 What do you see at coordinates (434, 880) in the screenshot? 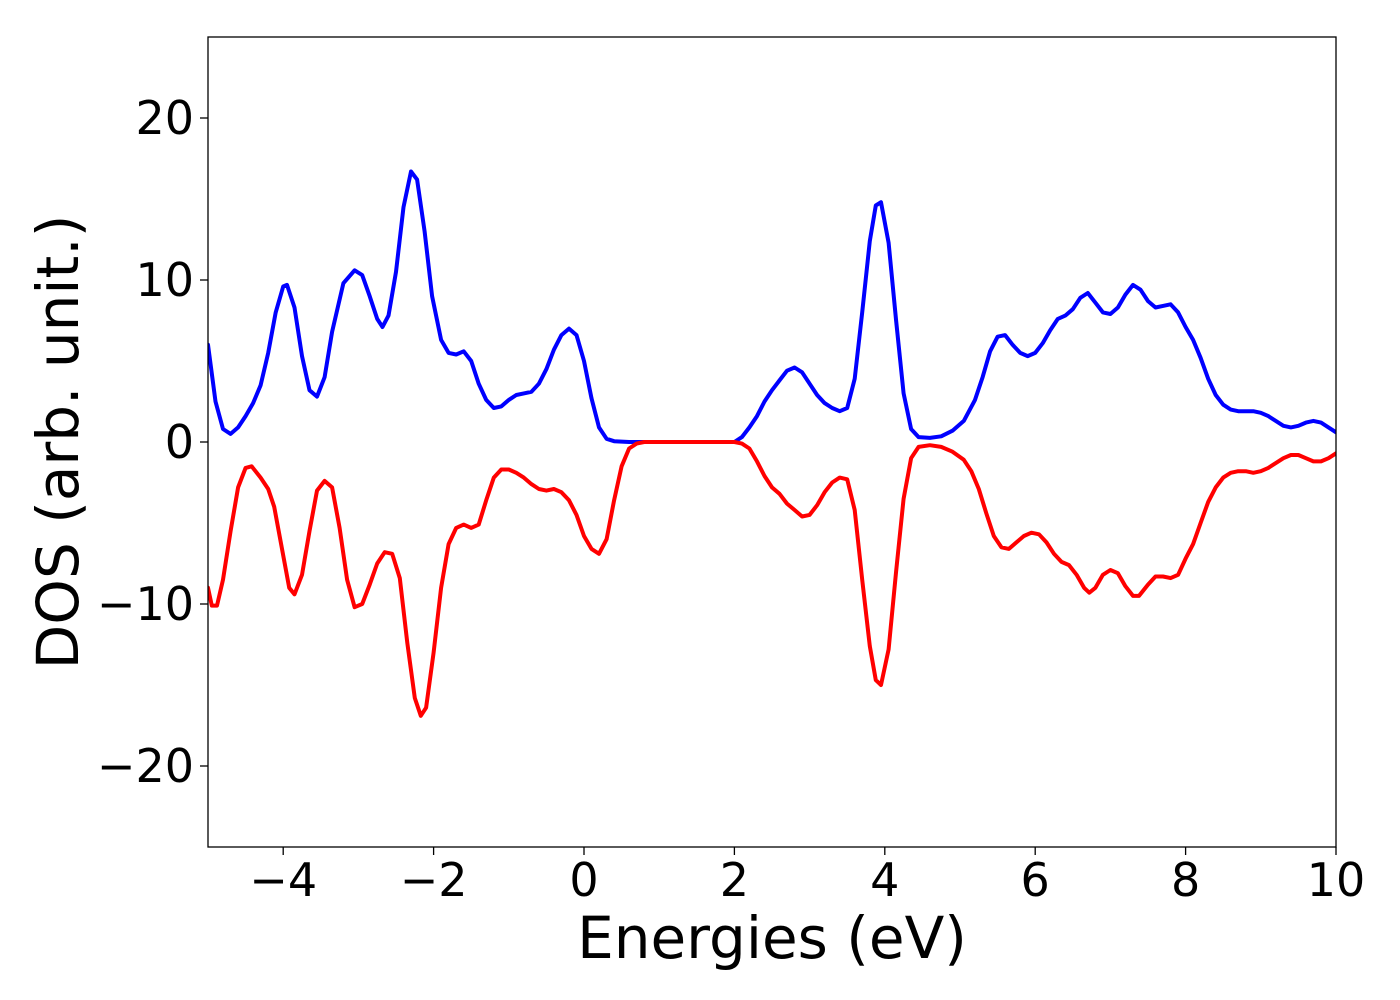
I see `x-tick-label: −2` at bounding box center [434, 880].